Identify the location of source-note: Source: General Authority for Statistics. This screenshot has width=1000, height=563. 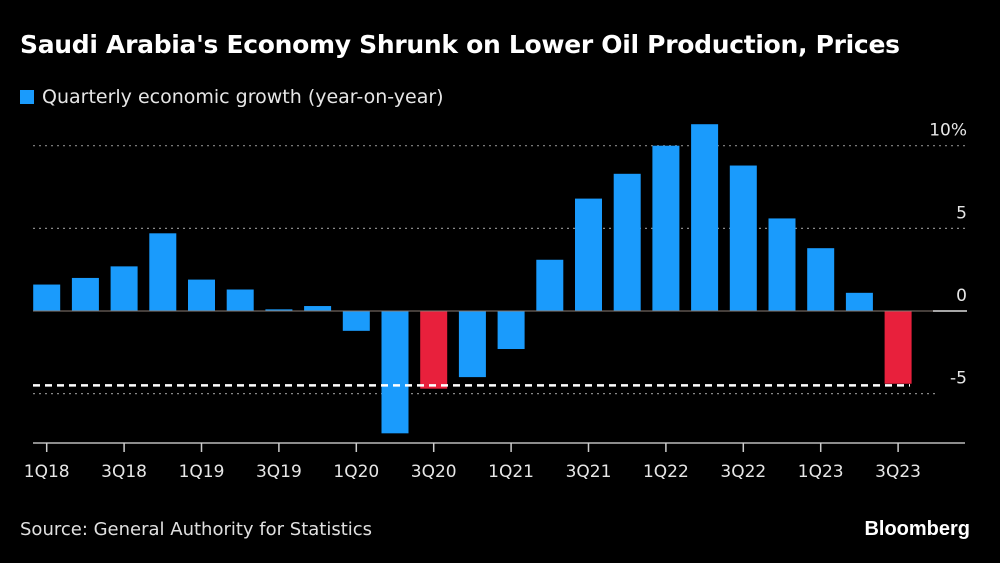
(196, 529).